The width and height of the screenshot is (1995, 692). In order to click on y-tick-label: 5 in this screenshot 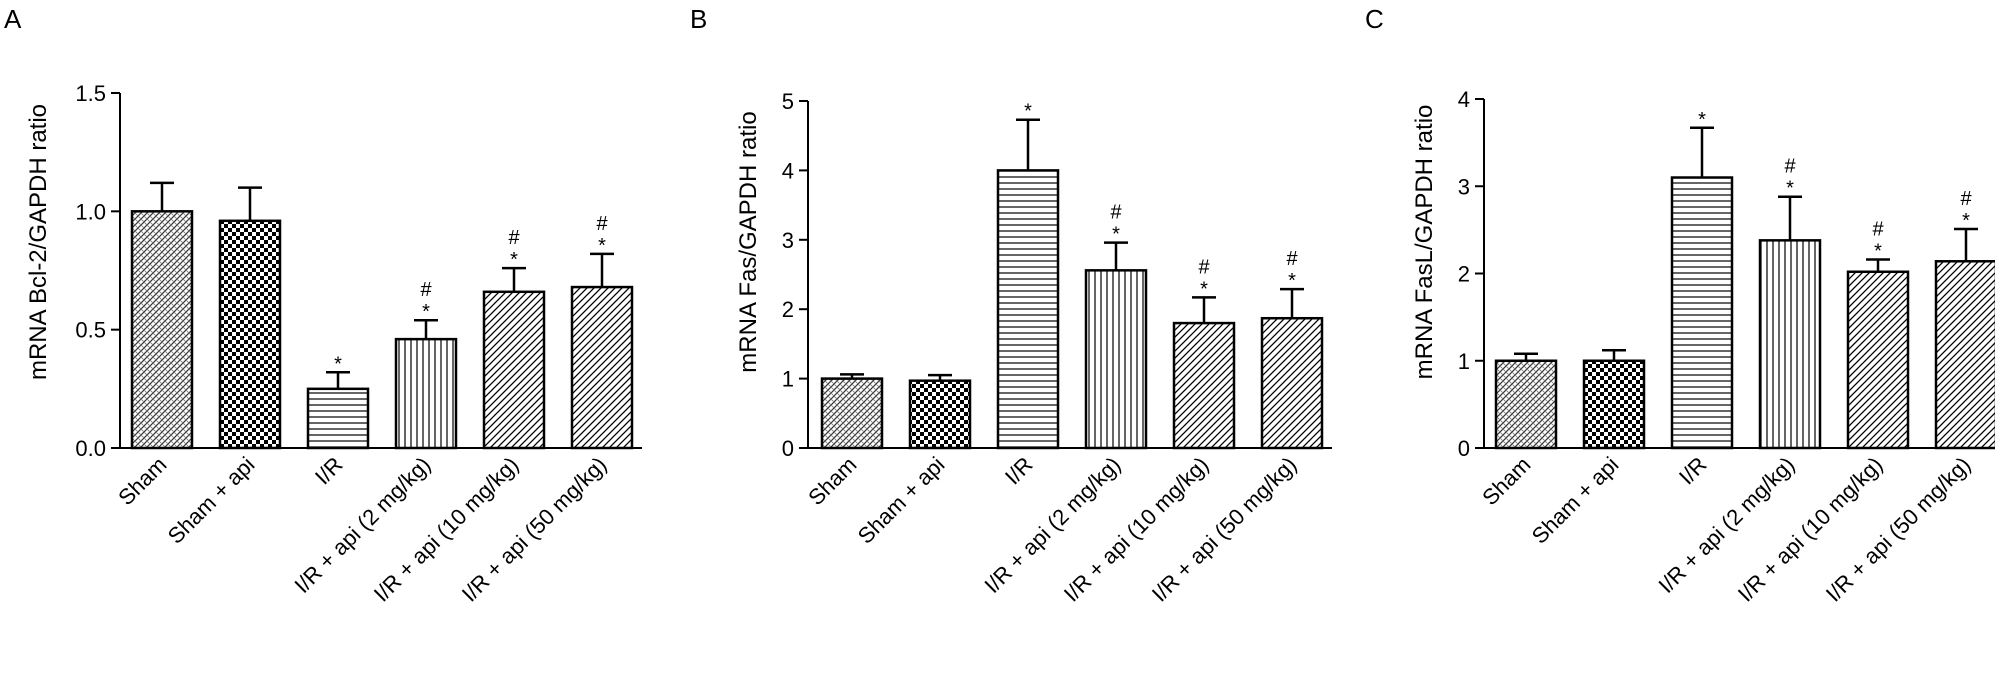, I will do `click(788, 101)`.